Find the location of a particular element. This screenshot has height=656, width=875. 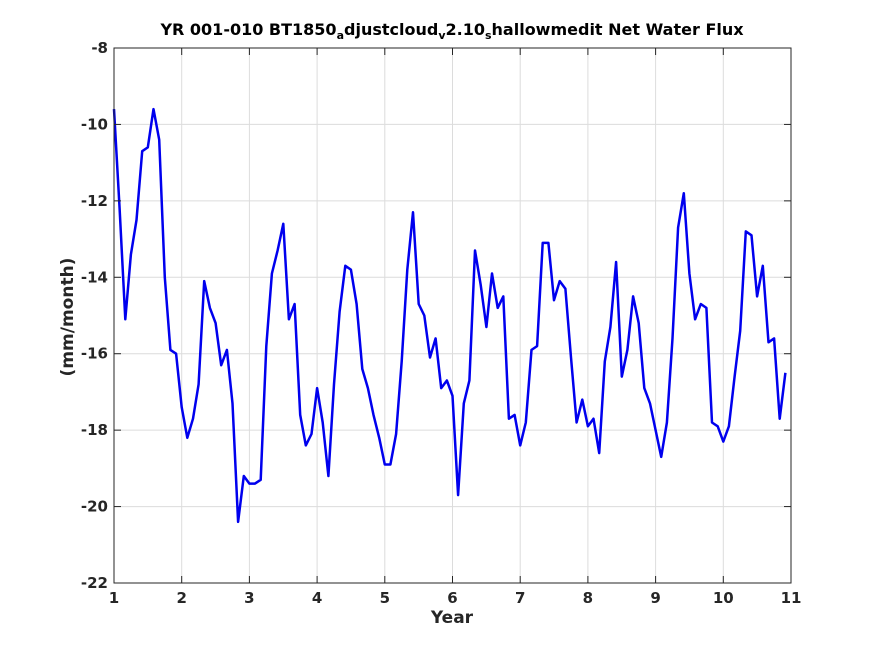

title-segment: hallowmedit Net Water Flux is located at coordinates (618, 29).